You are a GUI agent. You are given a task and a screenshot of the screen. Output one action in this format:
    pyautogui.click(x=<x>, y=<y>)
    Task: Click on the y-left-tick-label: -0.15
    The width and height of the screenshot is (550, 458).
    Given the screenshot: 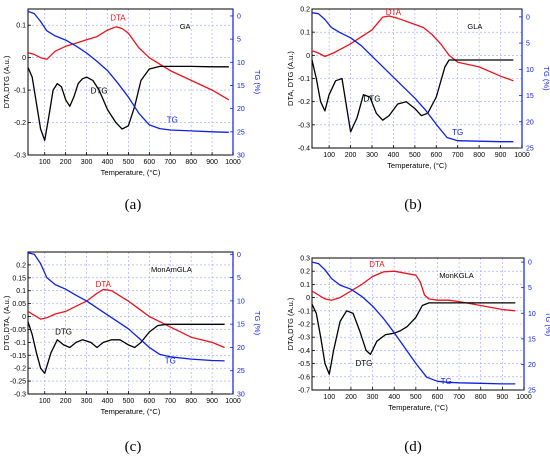 What is the action you would take?
    pyautogui.click(x=18, y=356)
    